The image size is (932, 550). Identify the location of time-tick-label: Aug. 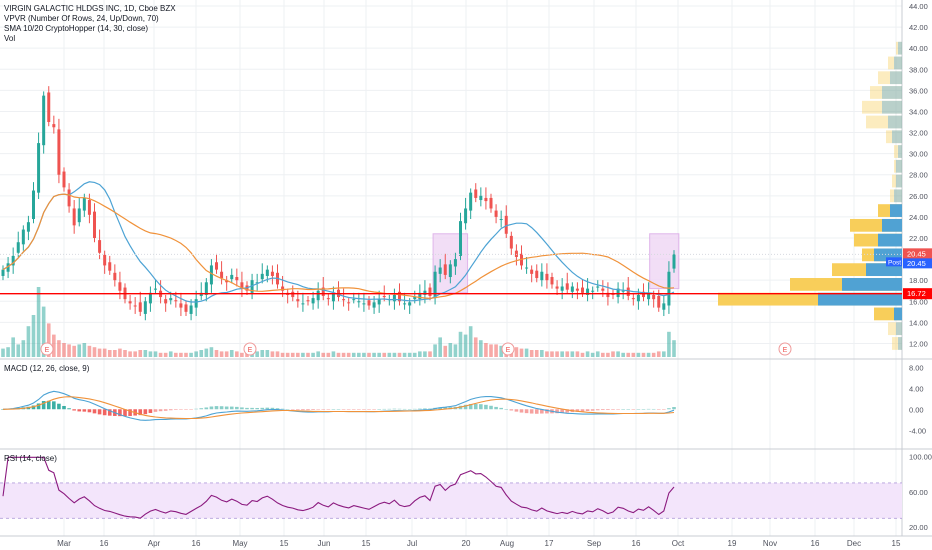
(507, 543).